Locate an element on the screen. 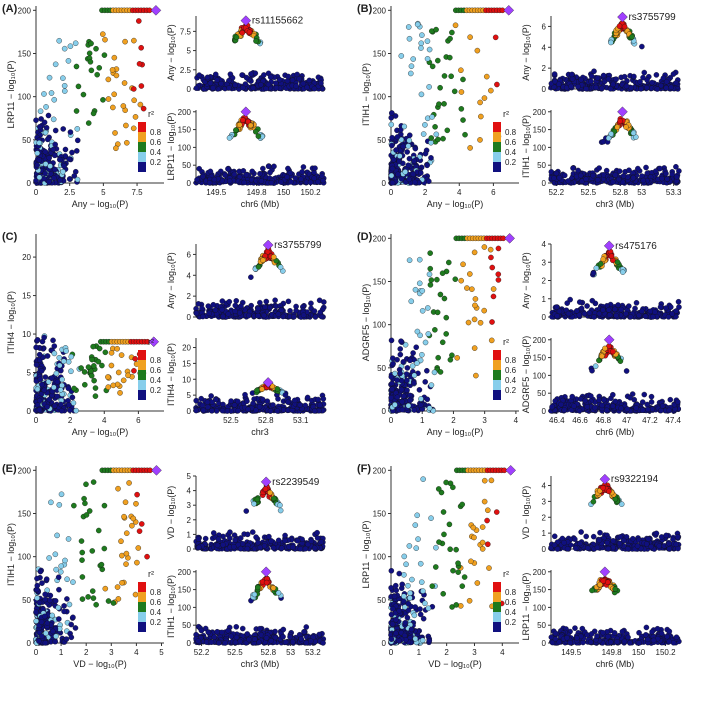 The image size is (709, 701). bottom-region-x-tick-label: 46.6 is located at coordinates (580, 420).